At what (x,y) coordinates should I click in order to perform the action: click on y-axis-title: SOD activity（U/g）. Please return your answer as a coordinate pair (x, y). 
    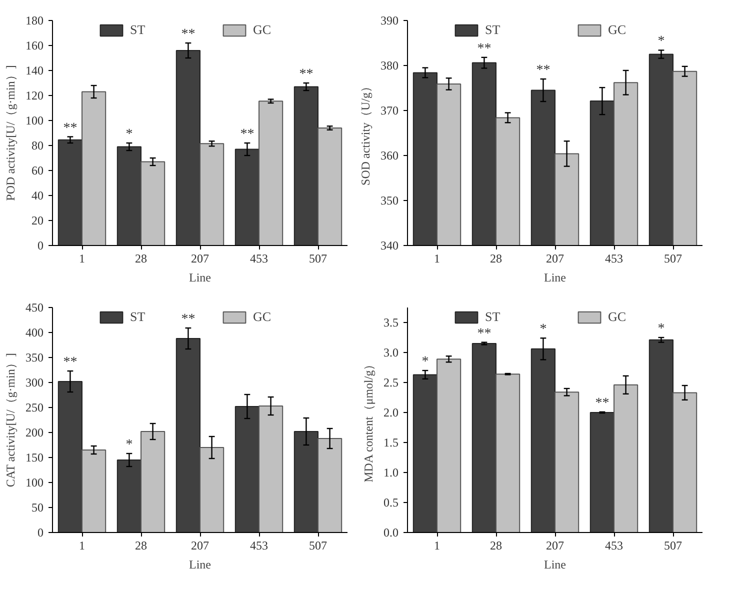
    Looking at the image, I should click on (365, 133).